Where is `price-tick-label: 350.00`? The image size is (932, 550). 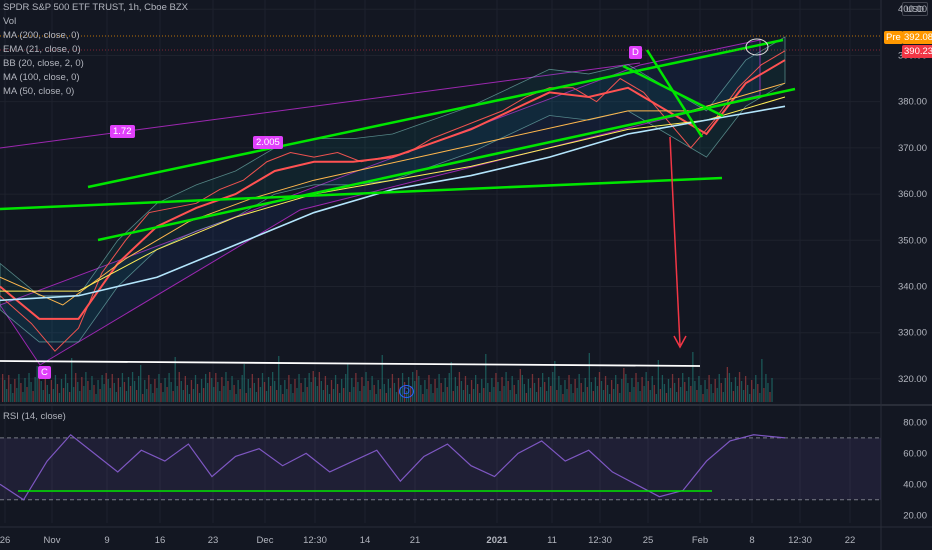 price-tick-label: 350.00 is located at coordinates (912, 240).